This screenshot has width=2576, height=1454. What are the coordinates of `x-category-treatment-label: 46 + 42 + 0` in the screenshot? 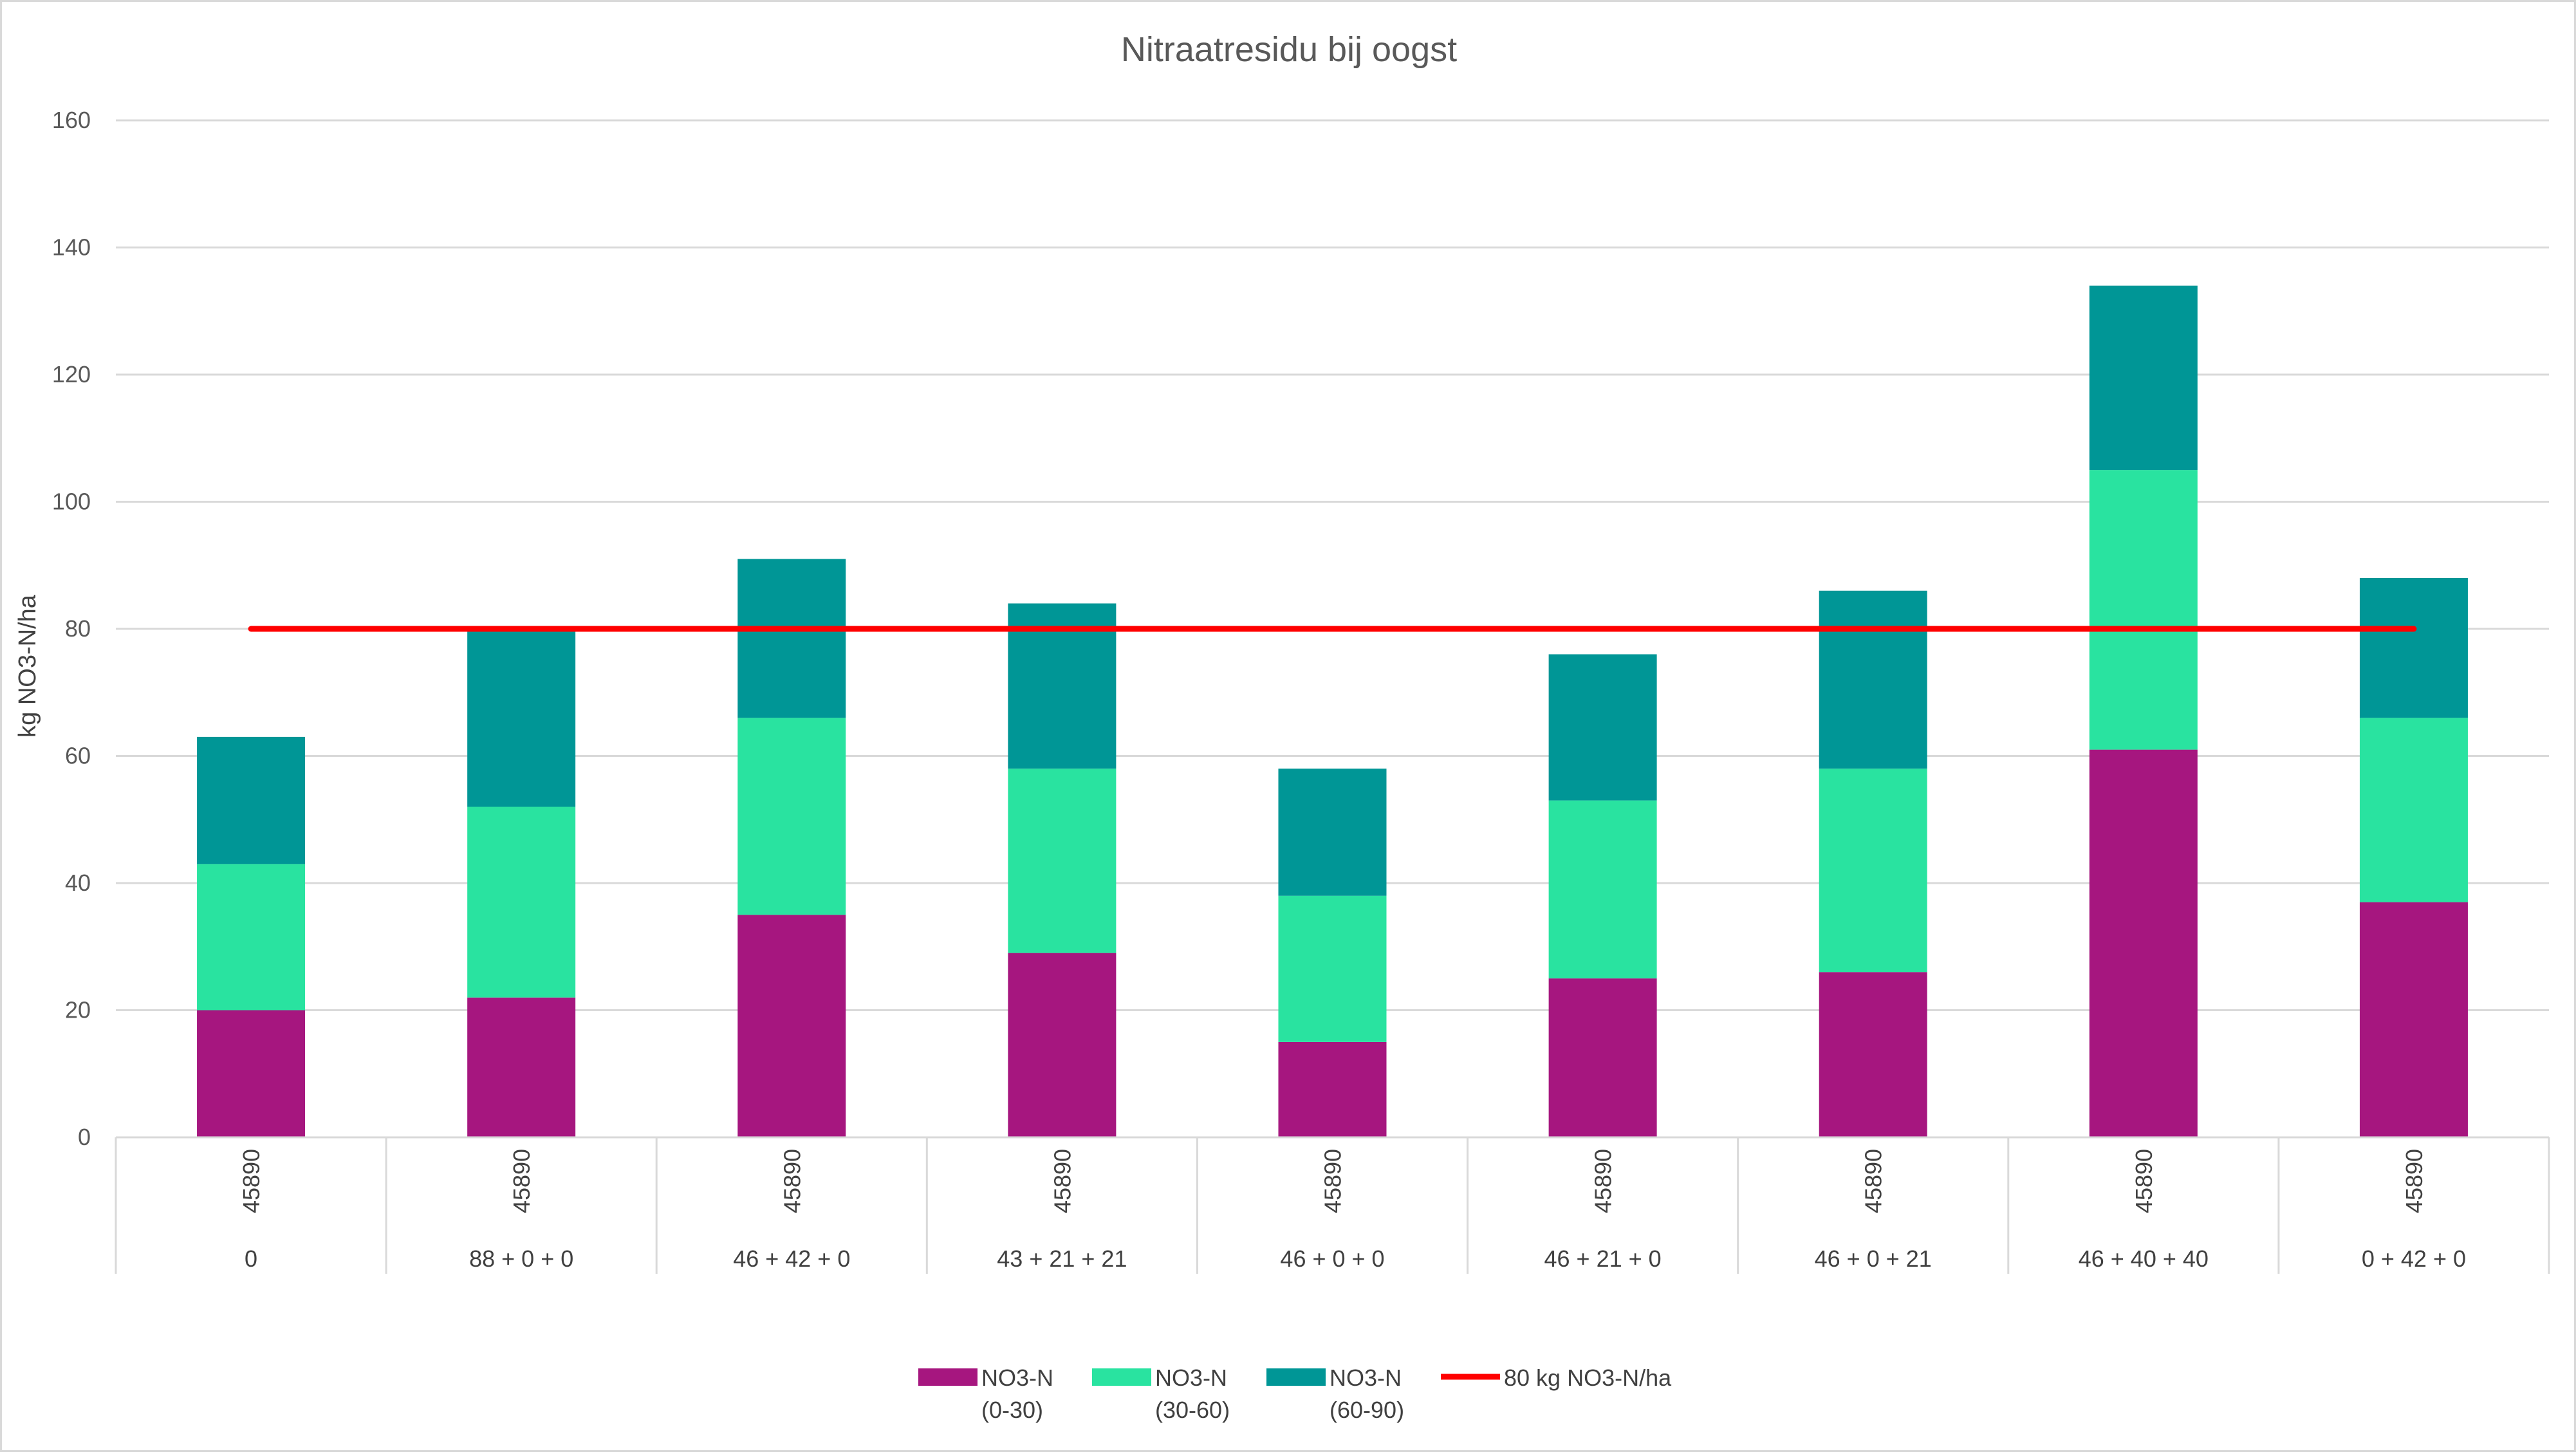 It's located at (792, 1258).